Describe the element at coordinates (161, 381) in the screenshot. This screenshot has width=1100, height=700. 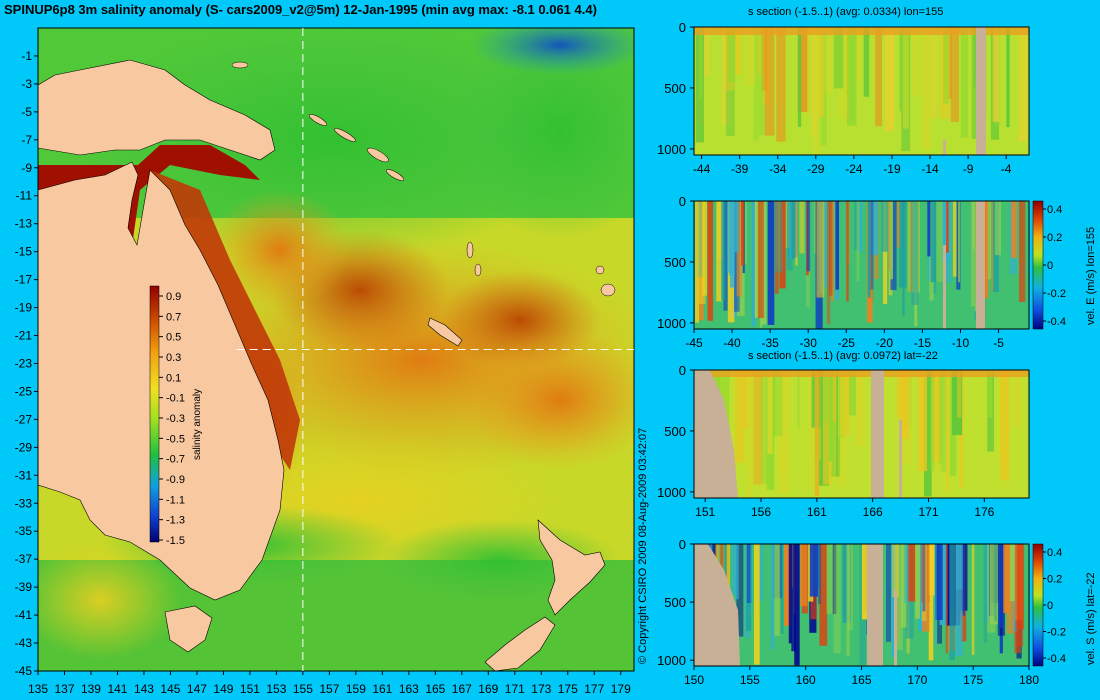
I see `land-australia` at that location.